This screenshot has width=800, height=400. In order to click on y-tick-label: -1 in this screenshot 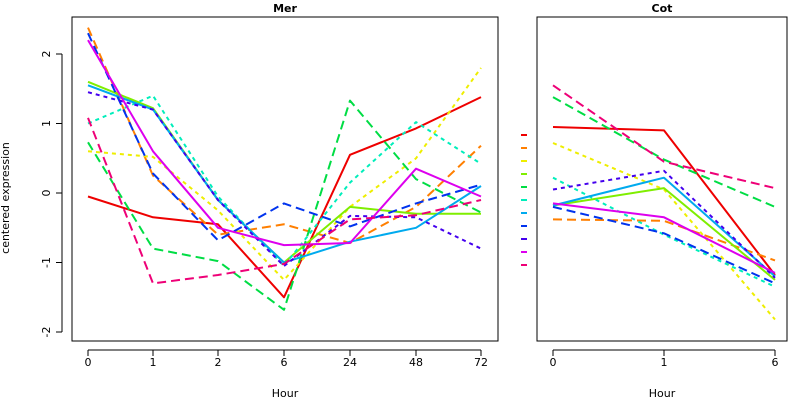, I will do `click(46, 262)`.